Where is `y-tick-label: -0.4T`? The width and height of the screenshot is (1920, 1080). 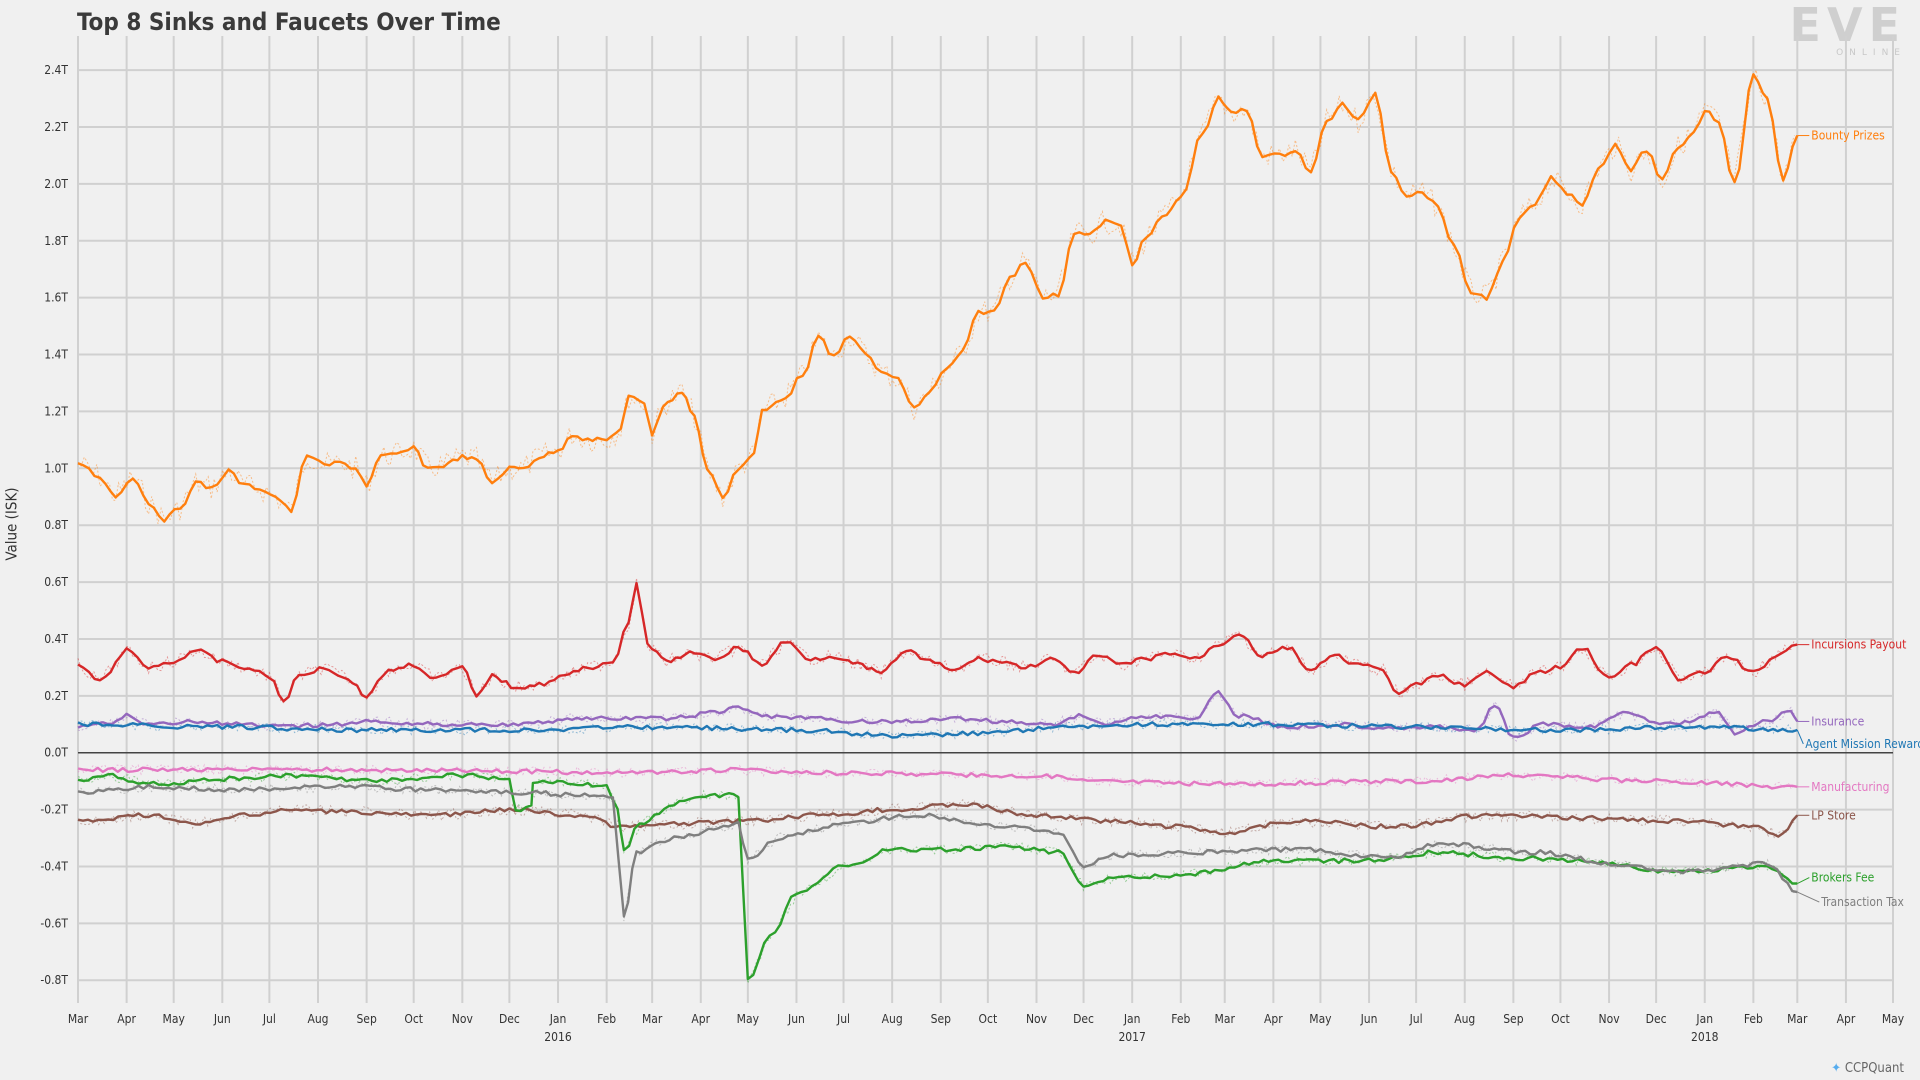 y-tick-label: -0.4T is located at coordinates (54, 866).